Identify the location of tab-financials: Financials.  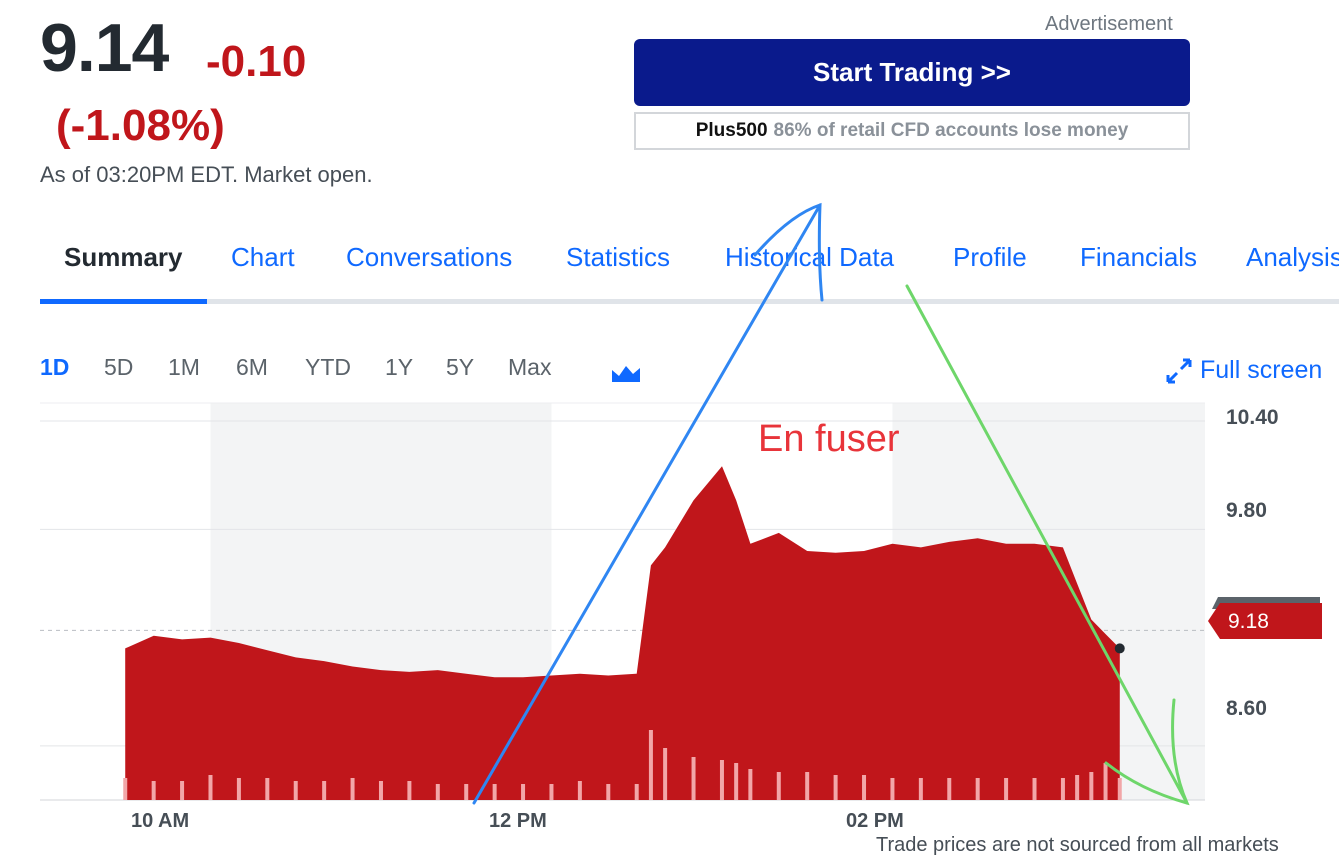
(1139, 257).